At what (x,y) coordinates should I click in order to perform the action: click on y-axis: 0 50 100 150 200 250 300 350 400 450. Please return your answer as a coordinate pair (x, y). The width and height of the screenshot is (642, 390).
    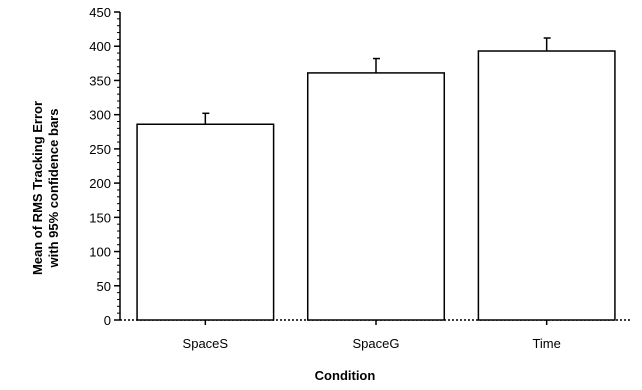
    Looking at the image, I should click on (105, 166).